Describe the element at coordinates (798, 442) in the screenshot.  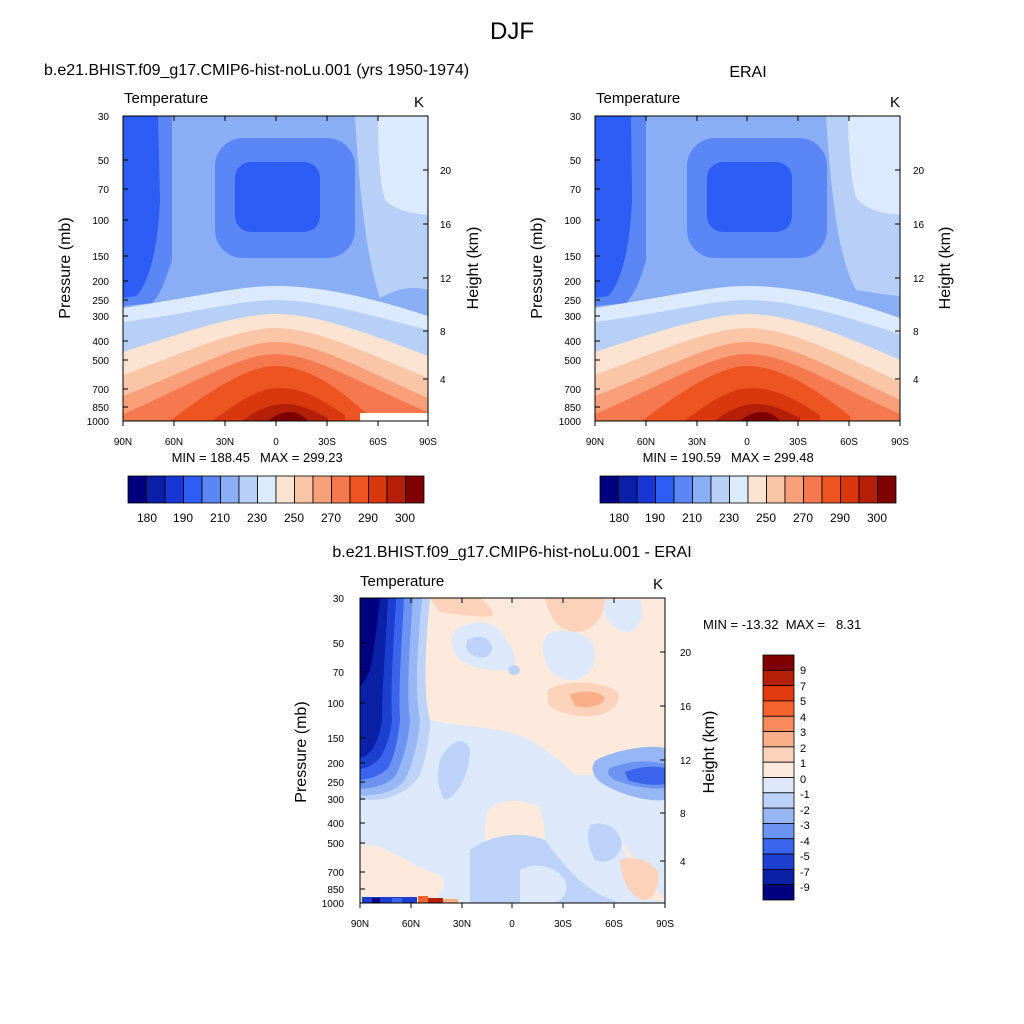
I see `x-tick-label: 30S` at that location.